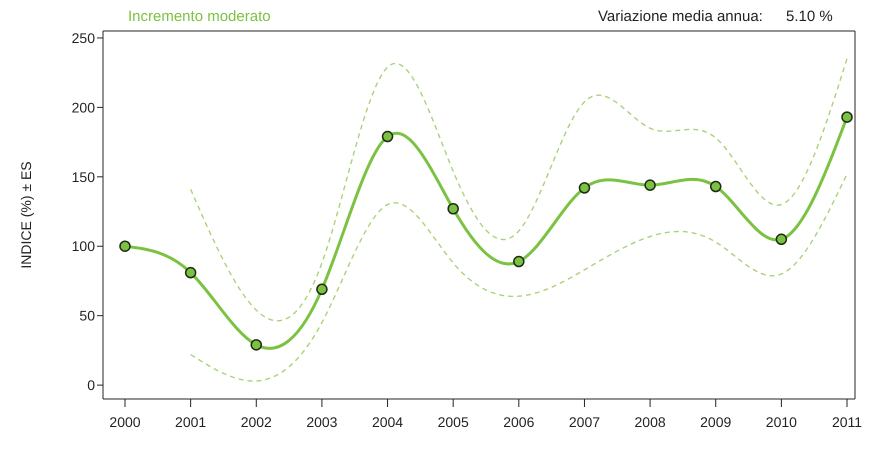 The width and height of the screenshot is (874, 451). What do you see at coordinates (256, 422) in the screenshot?
I see `x-tick-label: 2002` at bounding box center [256, 422].